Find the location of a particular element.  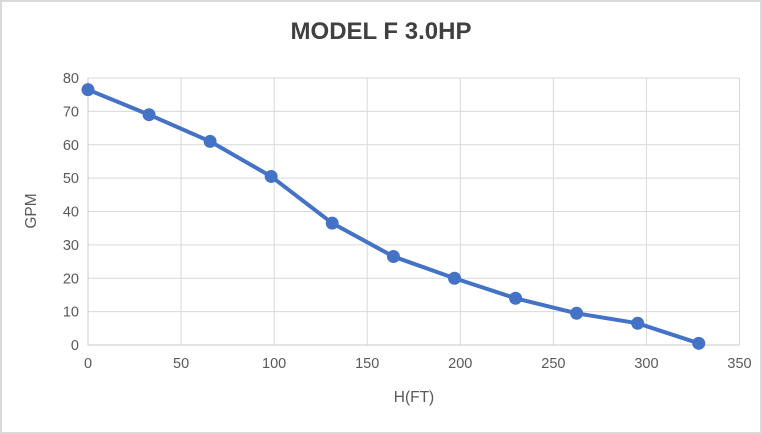

x-tick-label: 200 is located at coordinates (460, 364).